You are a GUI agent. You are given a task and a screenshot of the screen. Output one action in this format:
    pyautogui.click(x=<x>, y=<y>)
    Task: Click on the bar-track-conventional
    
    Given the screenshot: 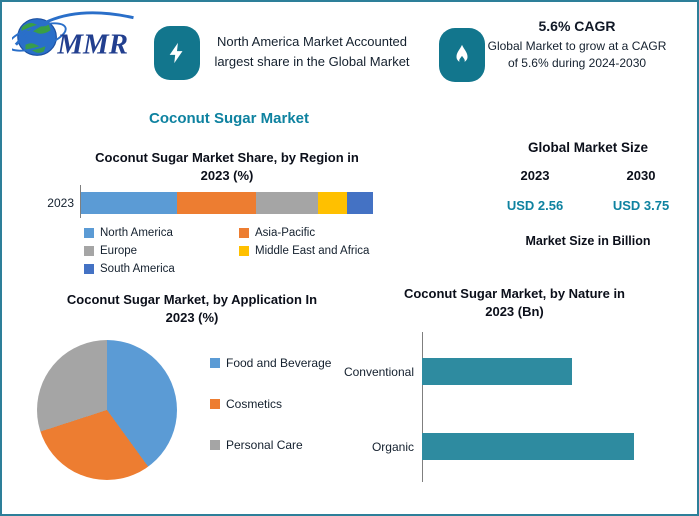 What is the action you would take?
    pyautogui.click(x=556, y=371)
    